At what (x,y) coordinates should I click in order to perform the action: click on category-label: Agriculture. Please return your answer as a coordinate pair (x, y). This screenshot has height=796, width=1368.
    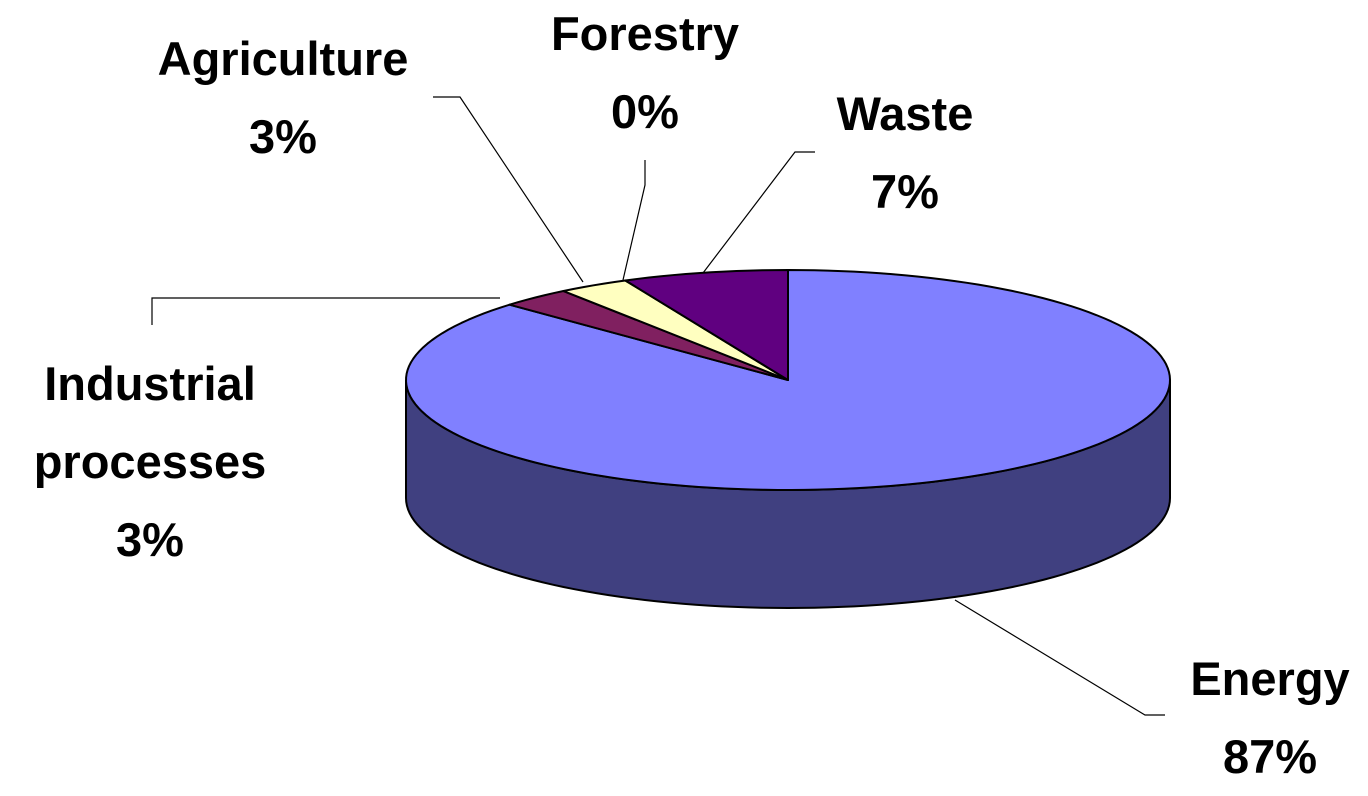
    Looking at the image, I should click on (283, 58).